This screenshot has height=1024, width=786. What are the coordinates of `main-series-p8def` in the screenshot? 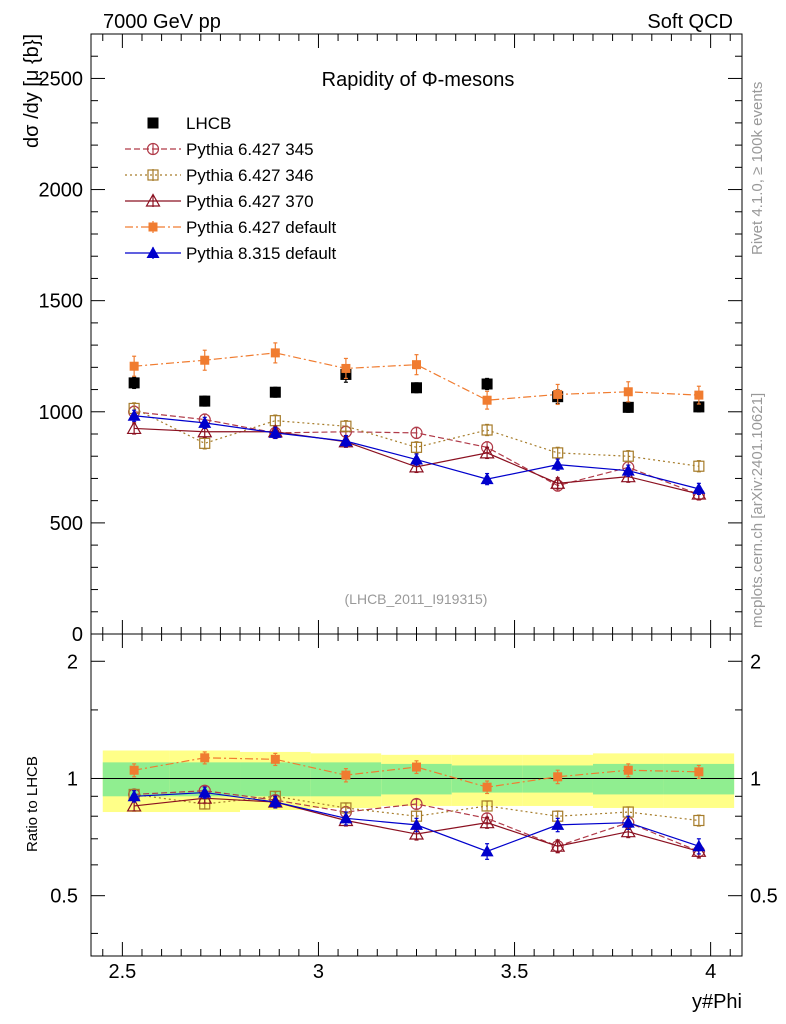 It's located at (416, 452).